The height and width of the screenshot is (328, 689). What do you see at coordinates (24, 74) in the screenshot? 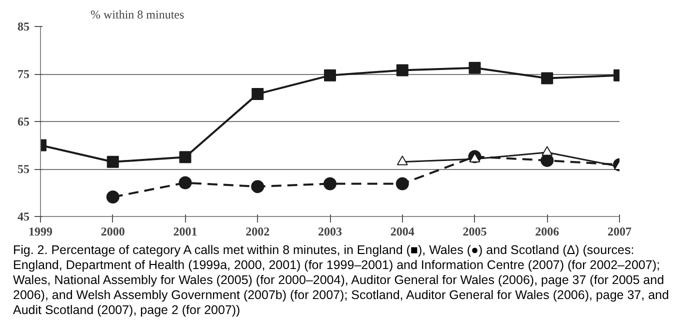
I see `y-tick-label: 75` at bounding box center [24, 74].